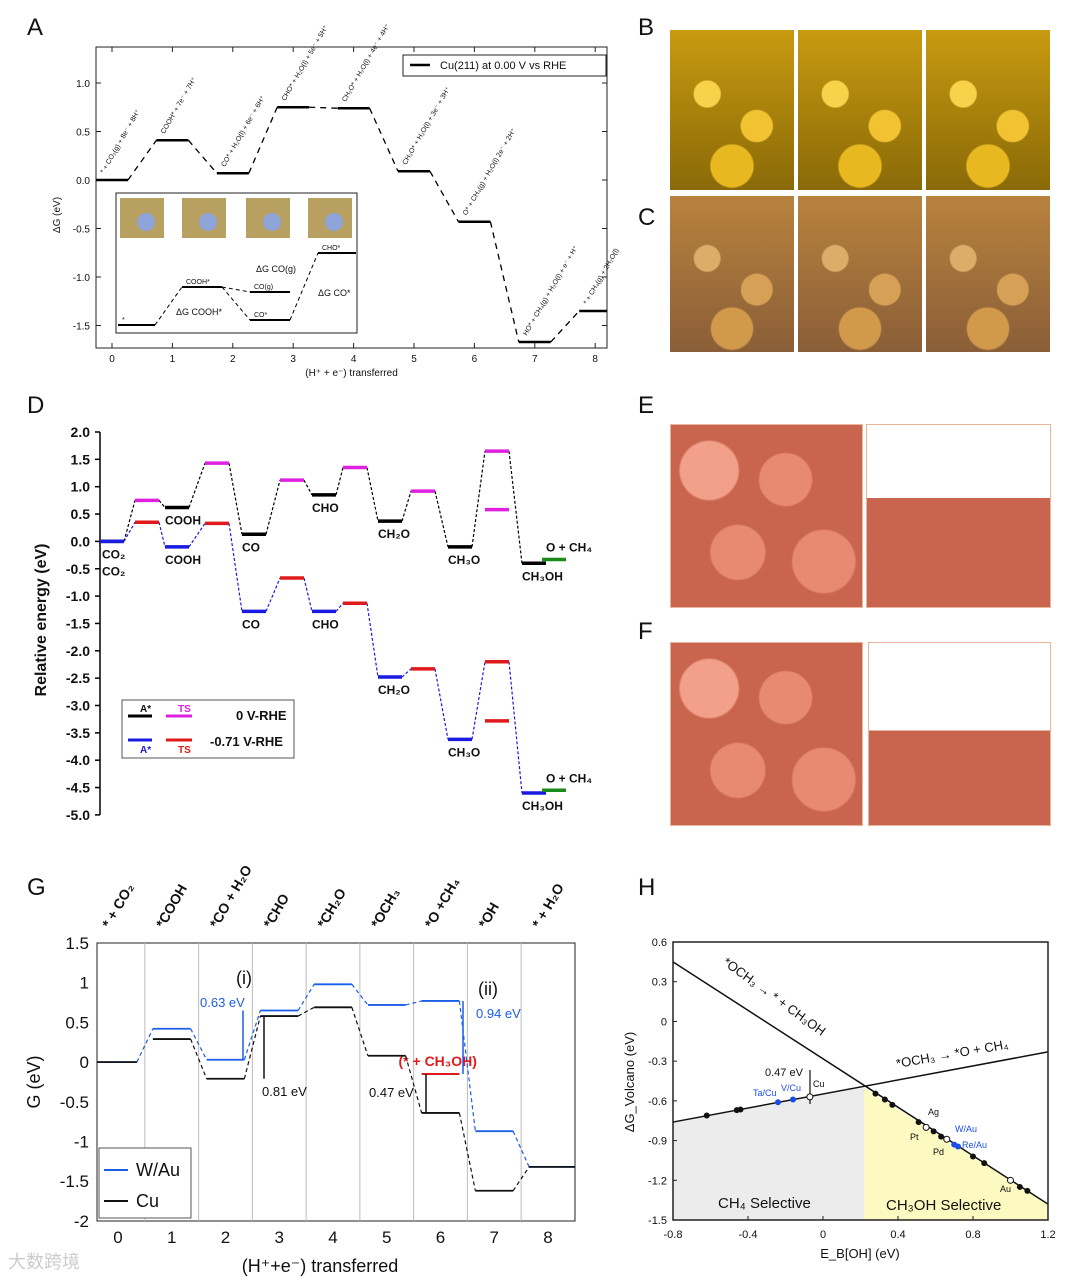 The width and height of the screenshot is (1080, 1282). I want to click on state-label-a: * + CO₂(g) + 8e⁻ + 8H⁺, so click(121, 141).